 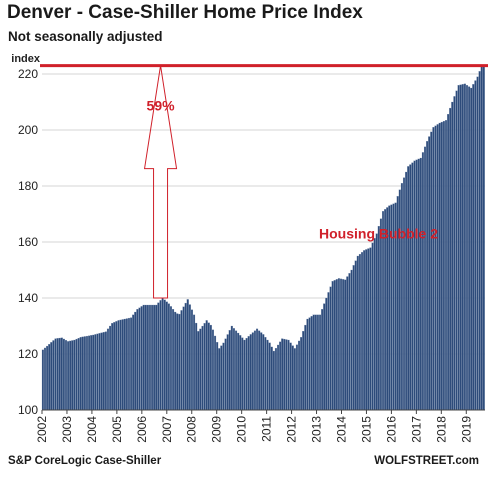 I want to click on x-tick-label: 2018, so click(x=441, y=429).